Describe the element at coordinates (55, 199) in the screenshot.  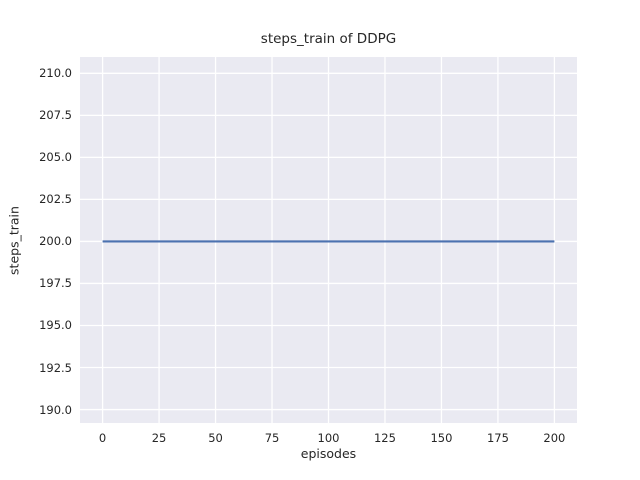
I see `y-tick-label: 202.5` at that location.